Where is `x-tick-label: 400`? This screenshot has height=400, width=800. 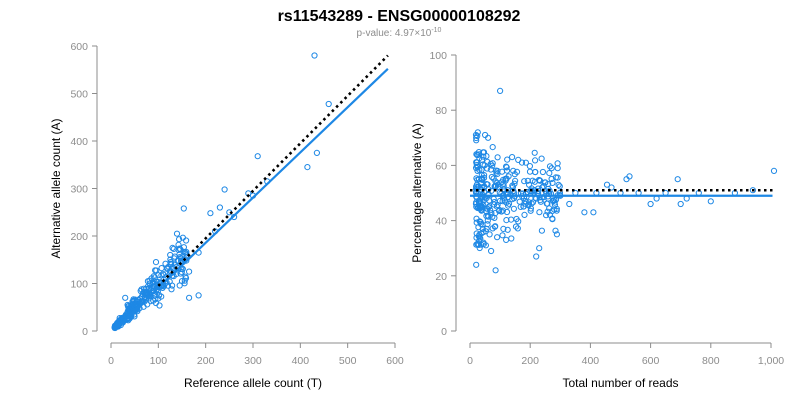
x-tick-label: 400 is located at coordinates (591, 361).